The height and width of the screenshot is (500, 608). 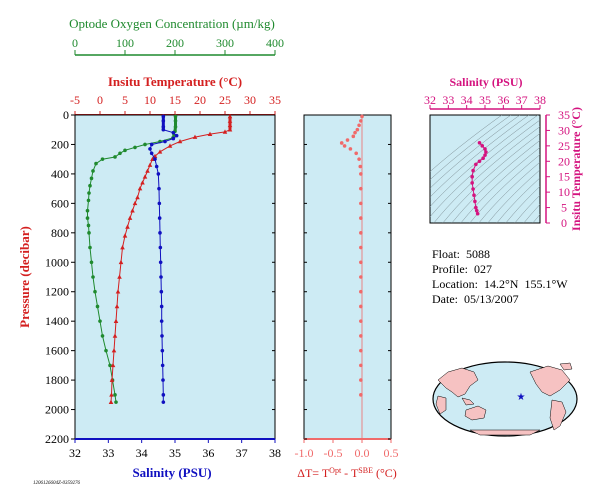 What do you see at coordinates (57, 351) in the screenshot?
I see `pressure-tick-label: 1600` at bounding box center [57, 351].